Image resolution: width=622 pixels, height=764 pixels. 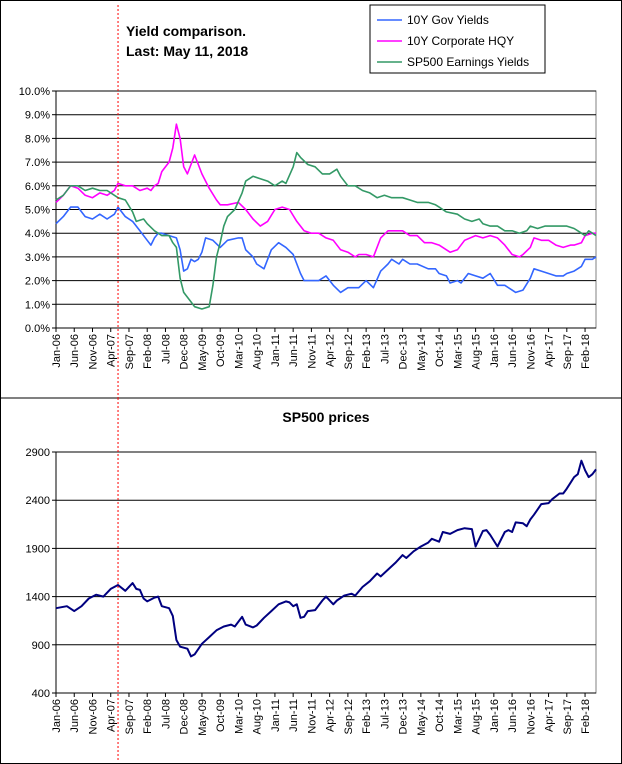 I want to click on y-tick-label: 2400, so click(x=38, y=501).